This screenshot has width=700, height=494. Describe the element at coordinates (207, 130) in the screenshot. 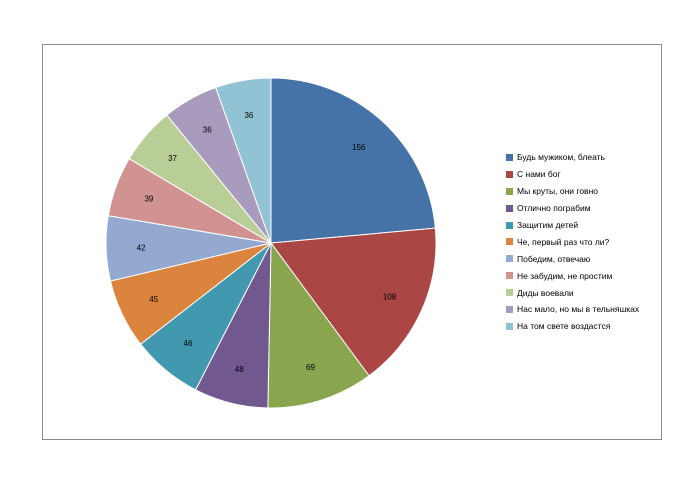

I see `slice-data-label-9: 36` at that location.